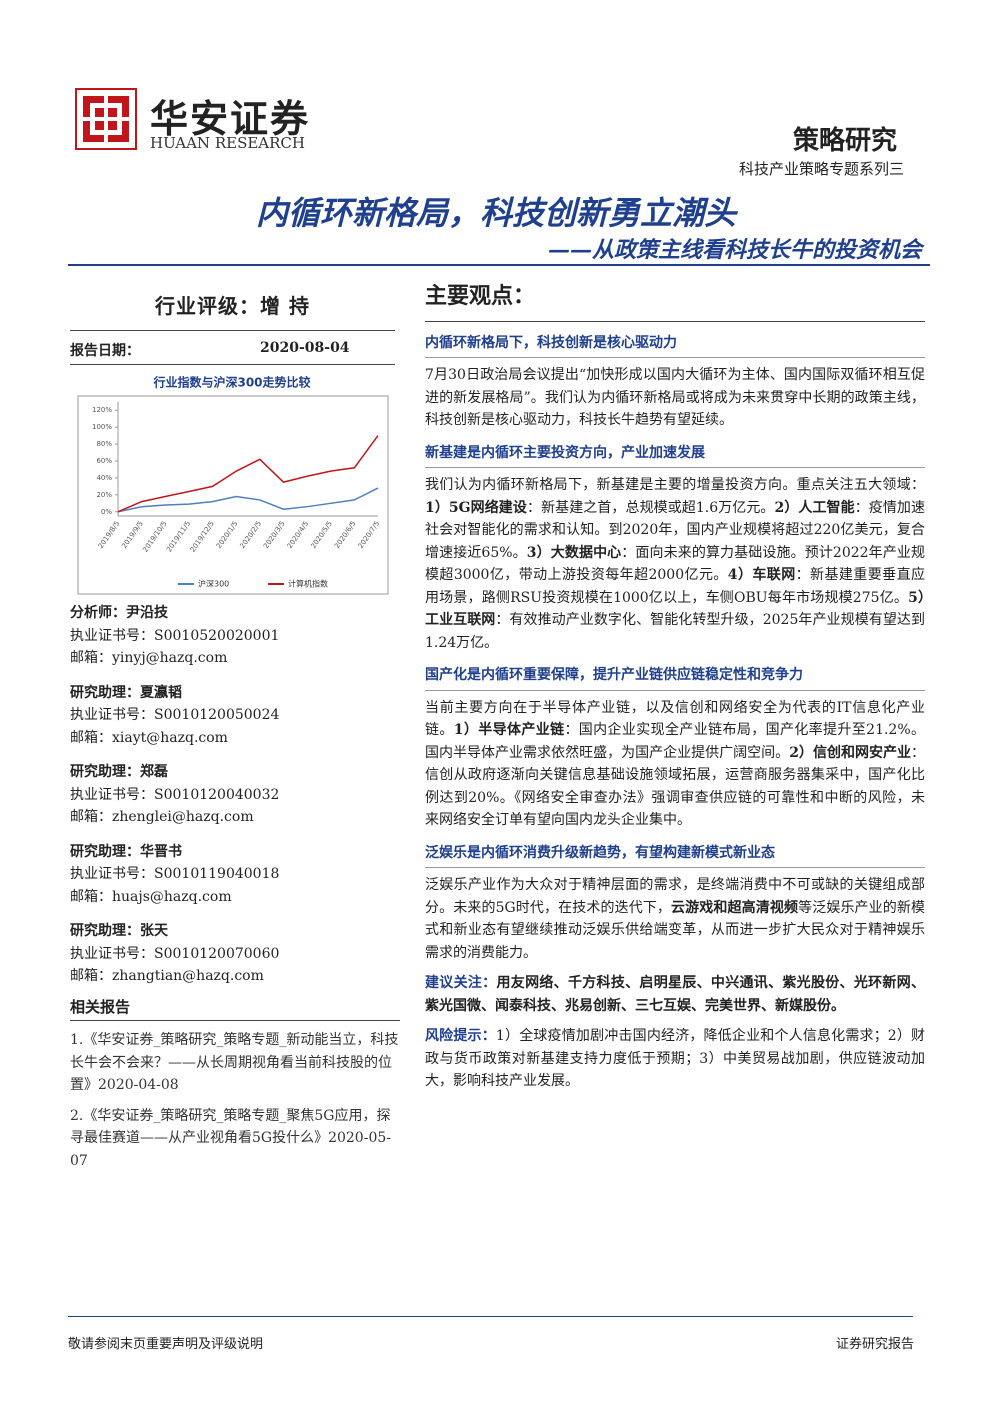 This screenshot has width=992, height=1403. Describe the element at coordinates (183, 817) in the screenshot. I see `email: zhenglei@hazq.com` at that location.